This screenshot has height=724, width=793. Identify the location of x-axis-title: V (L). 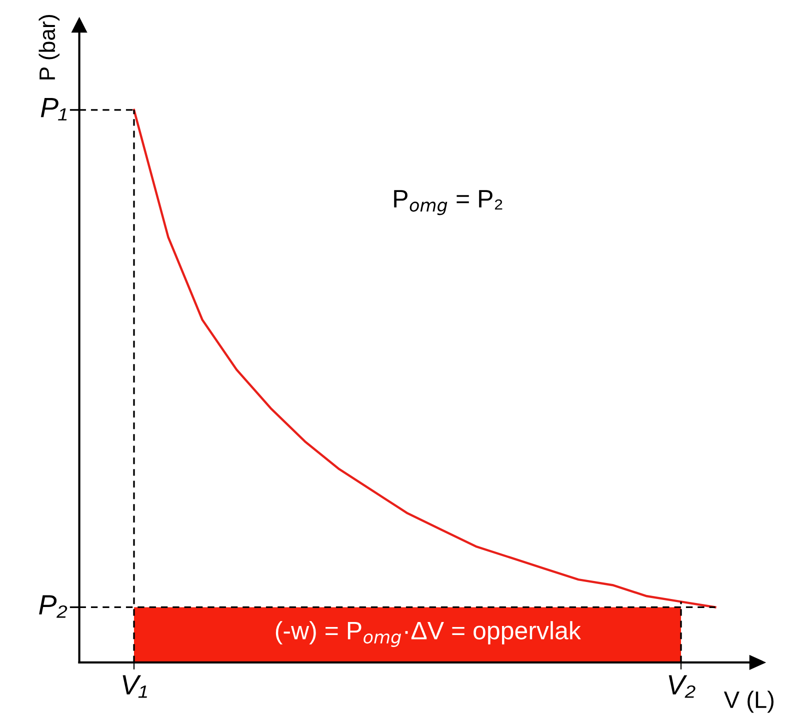
(749, 701).